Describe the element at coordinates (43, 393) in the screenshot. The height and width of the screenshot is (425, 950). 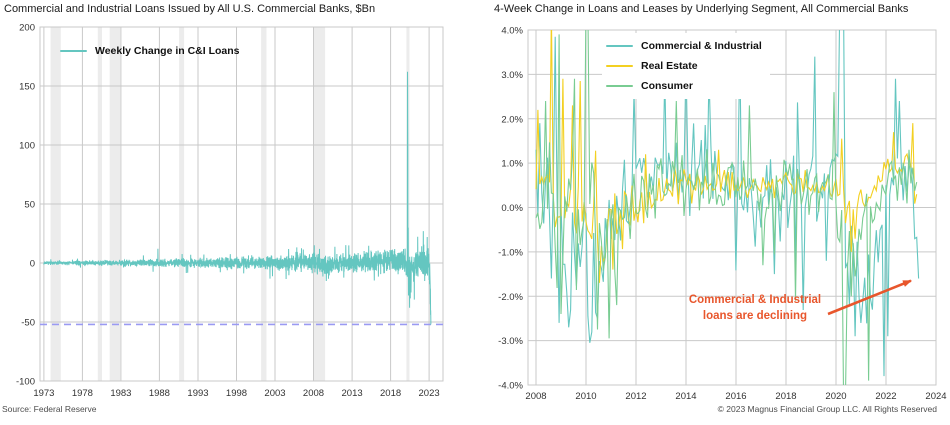
I see `x-tick-label: 1973` at that location.